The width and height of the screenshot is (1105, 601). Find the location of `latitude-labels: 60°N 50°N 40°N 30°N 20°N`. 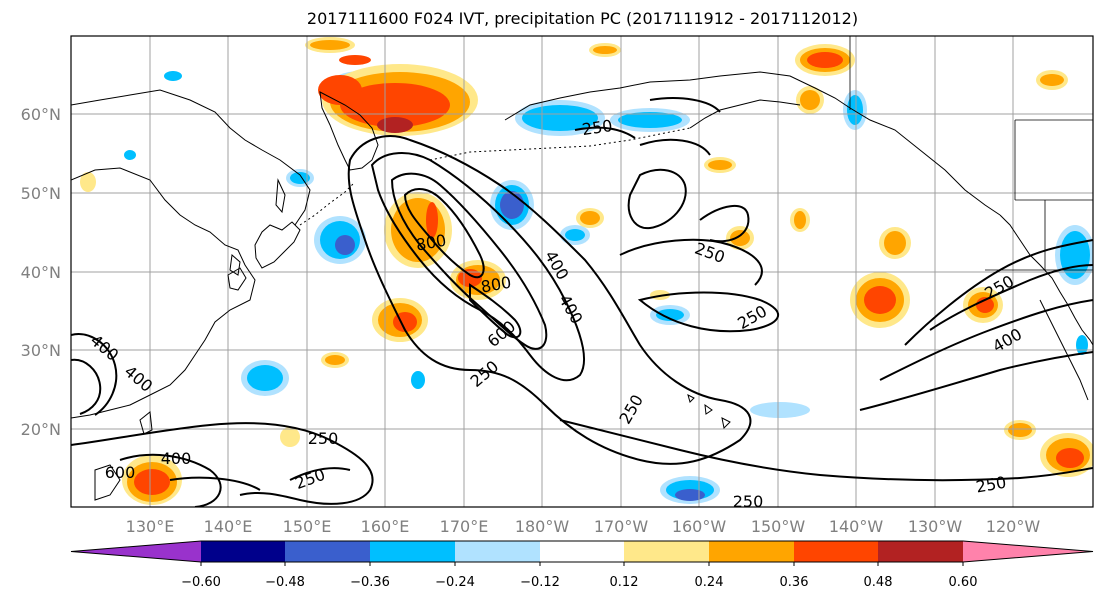

latitude-labels: 60°N 50°N 40°N 30°N 20°N is located at coordinates (41, 272).